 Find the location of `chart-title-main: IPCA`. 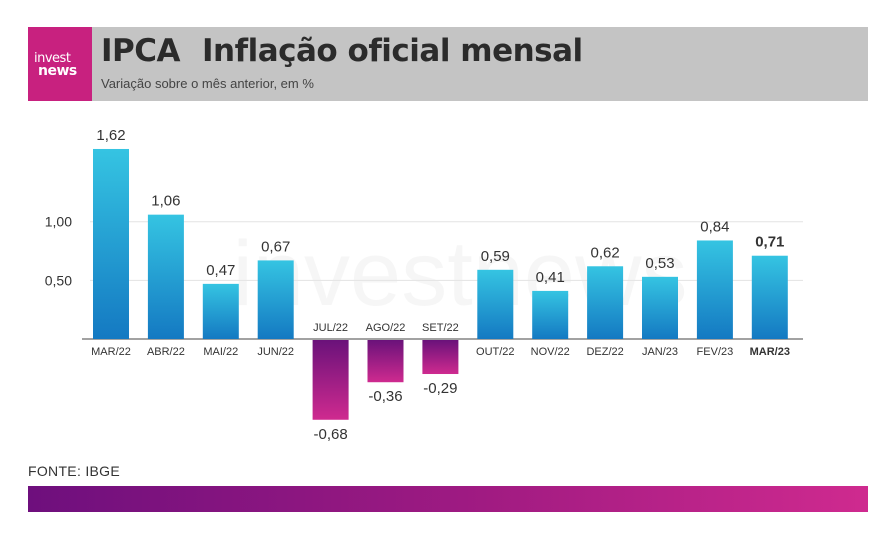

chart-title-main: IPCA is located at coordinates (141, 51).